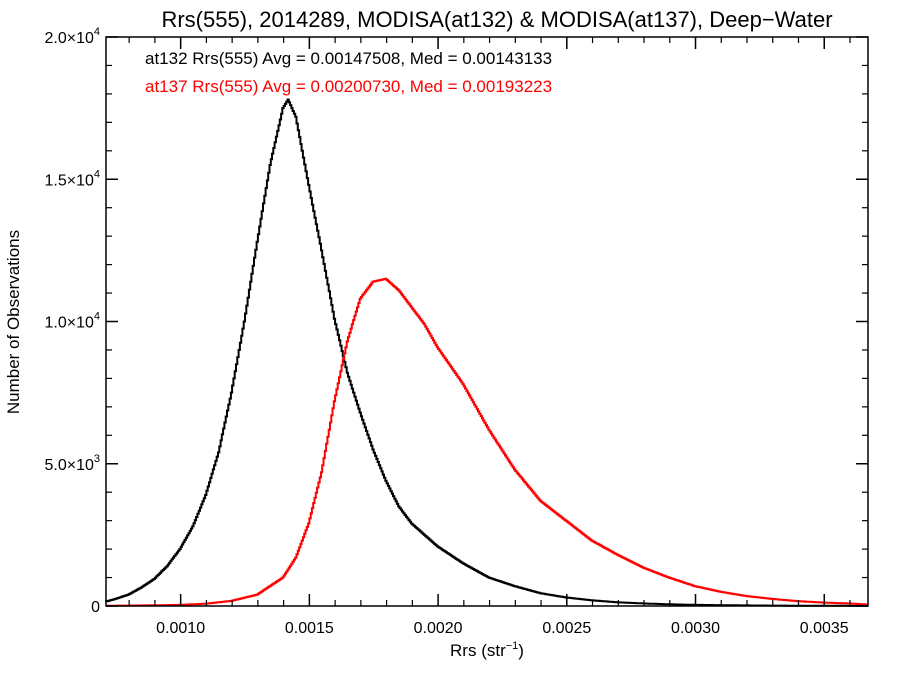 This screenshot has width=900, height=675. What do you see at coordinates (521, 650) in the screenshot?
I see `x-axis-title-suffix: )` at bounding box center [521, 650].